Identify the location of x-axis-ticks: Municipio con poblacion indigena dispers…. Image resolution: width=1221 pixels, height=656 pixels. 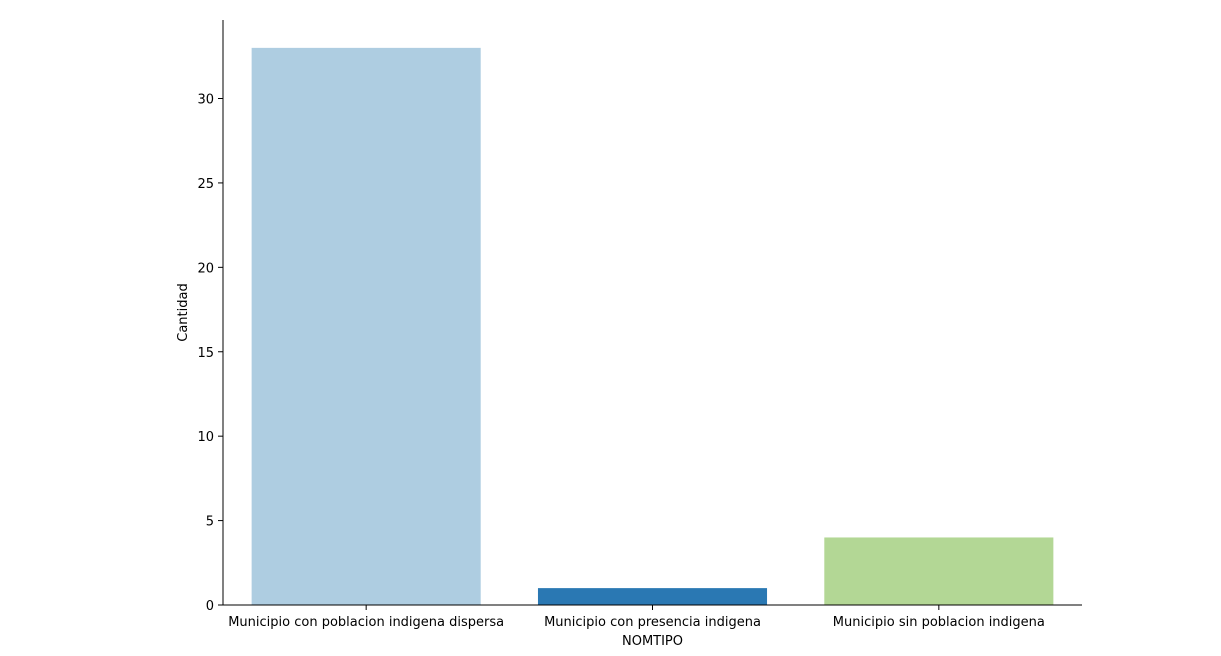
(636, 617).